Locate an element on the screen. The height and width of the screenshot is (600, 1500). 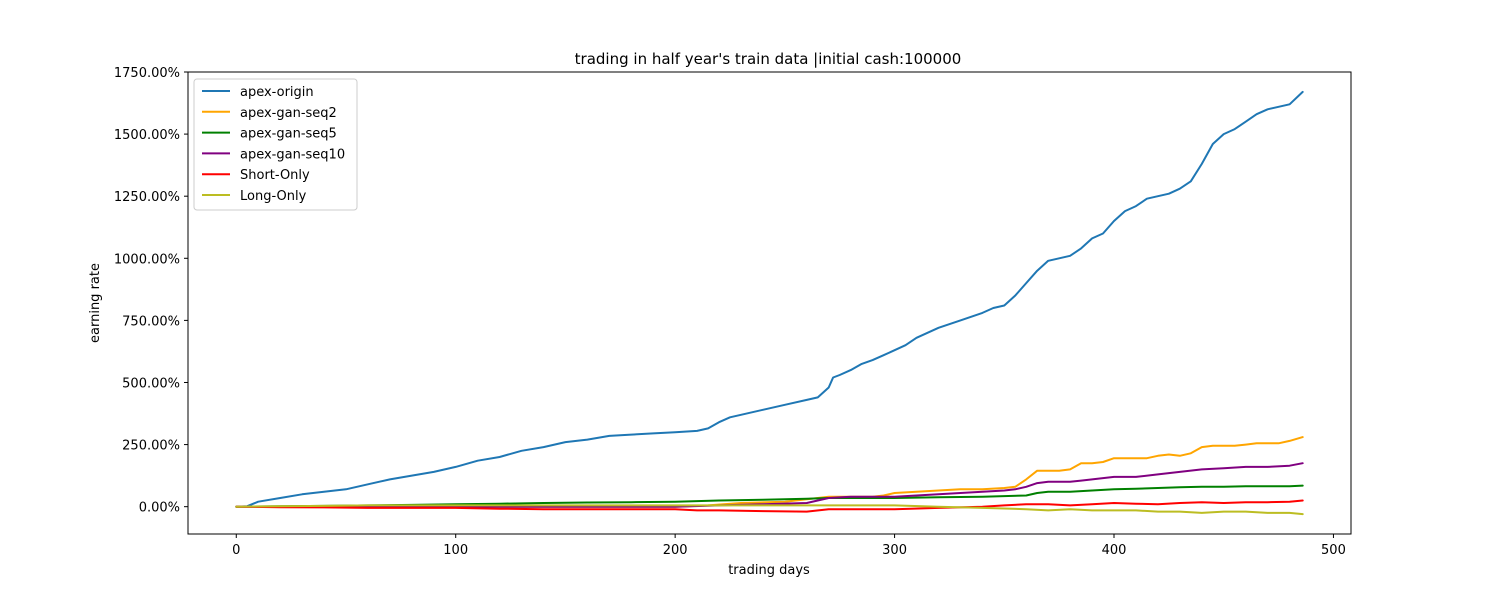
y-tick-label: 1000.00% is located at coordinates (147, 259).